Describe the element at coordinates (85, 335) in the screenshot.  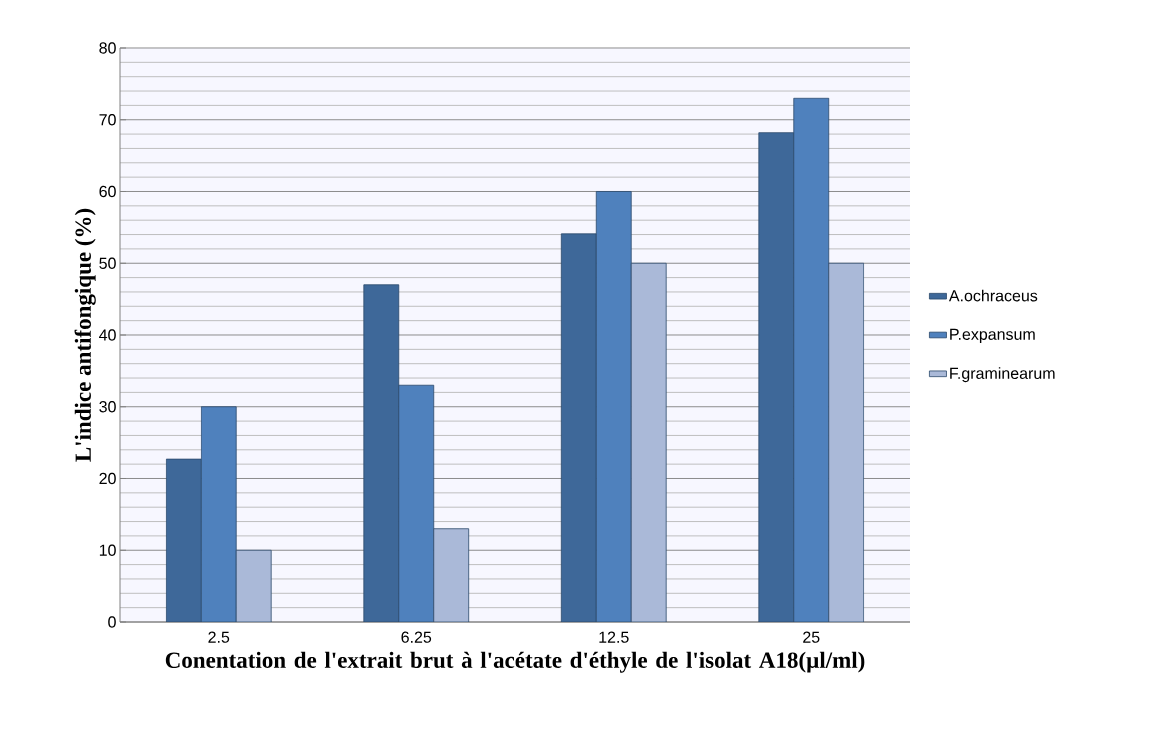
I see `y-axis-title: L'indice antifongique (%)` at that location.